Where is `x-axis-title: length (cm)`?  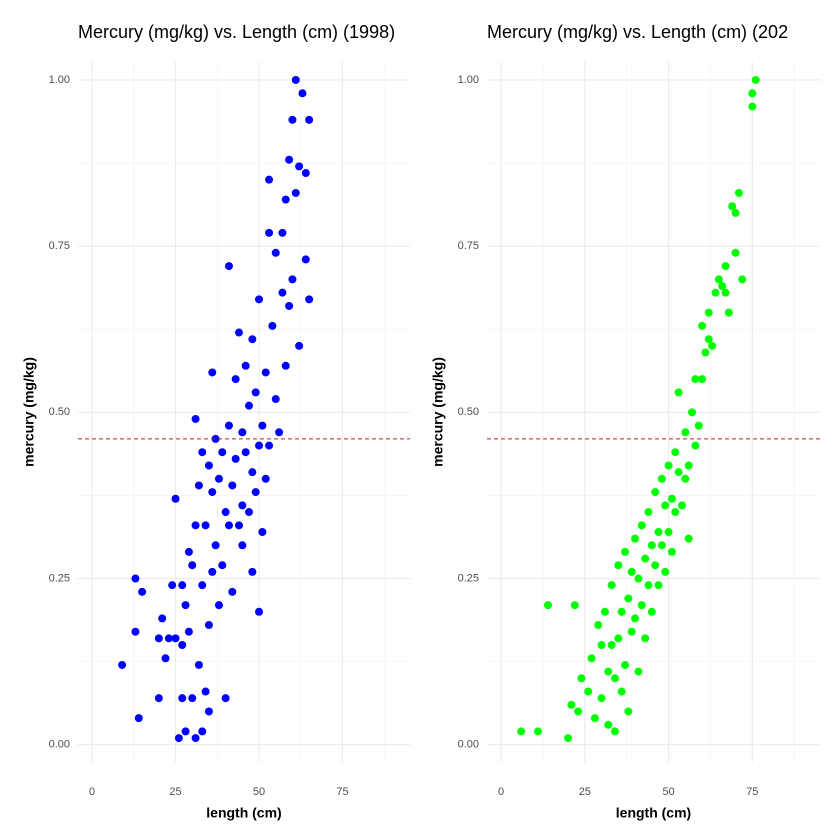
x-axis-title: length (cm) is located at coordinates (653, 813).